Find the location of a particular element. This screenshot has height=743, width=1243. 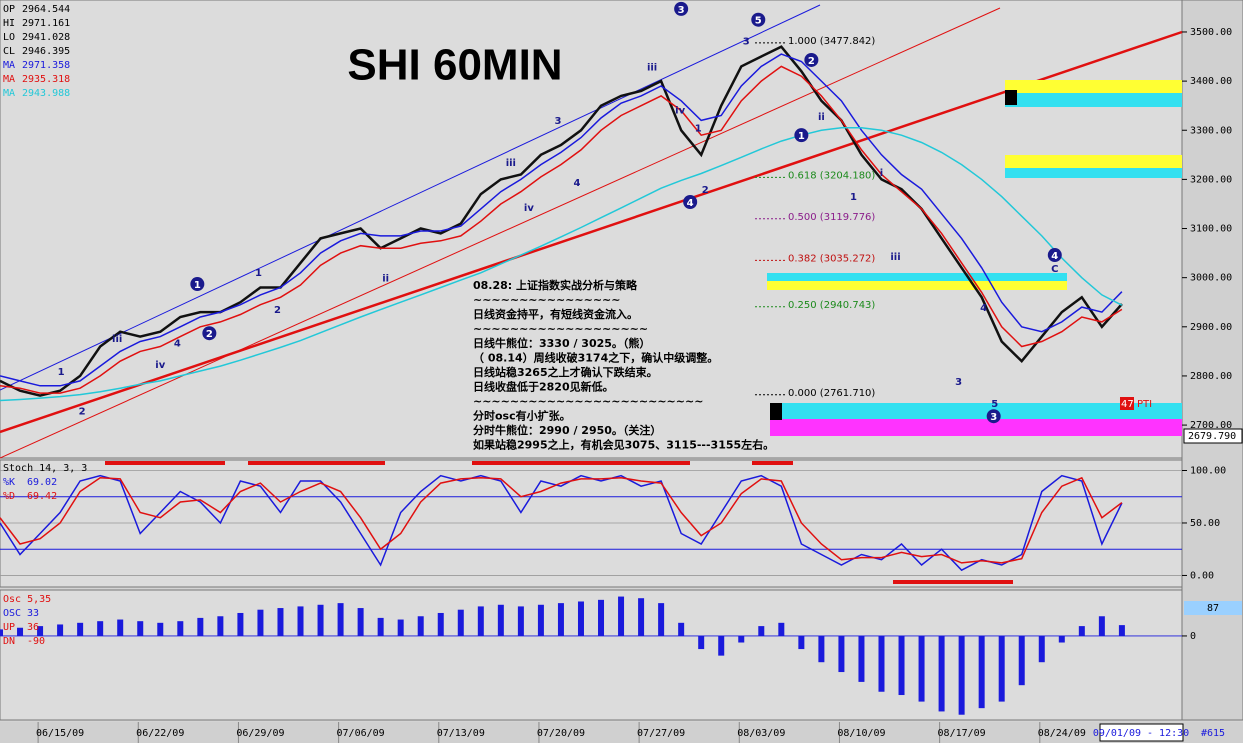

x-tick-label: 07/13/09 is located at coordinates (461, 733).